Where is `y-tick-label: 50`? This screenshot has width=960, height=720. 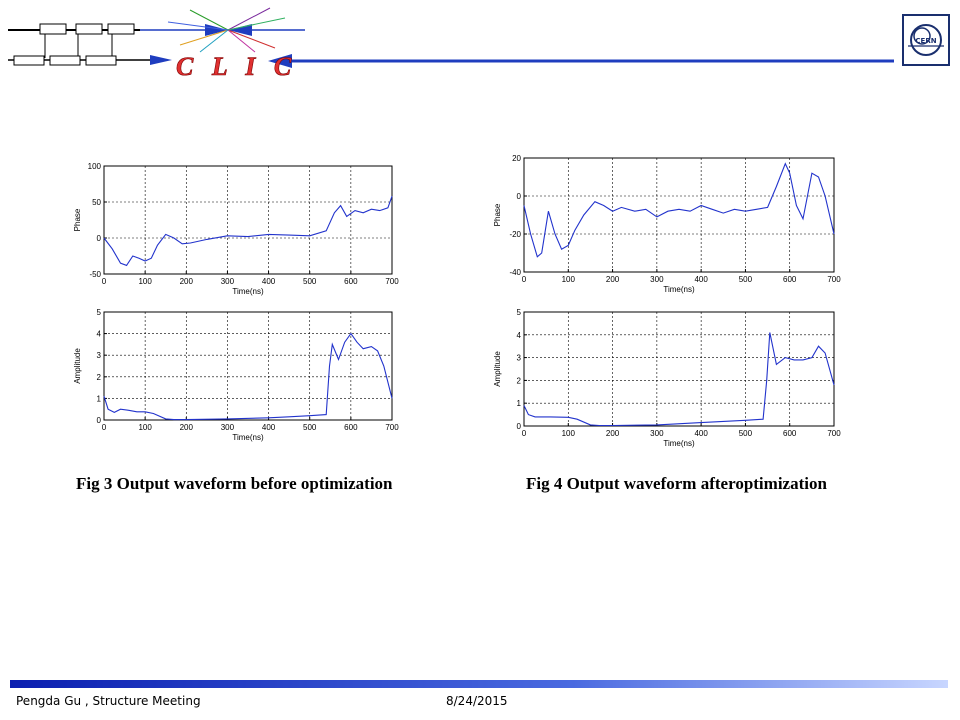
y-tick-label: 50 is located at coordinates (96, 202).